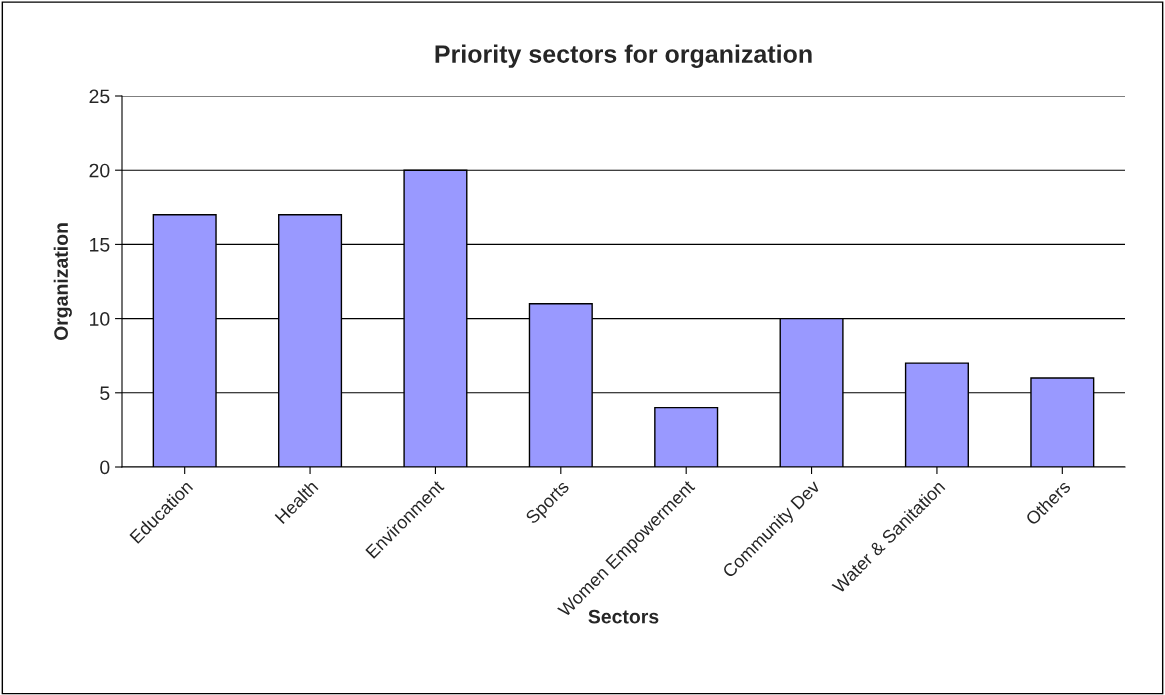 The height and width of the screenshot is (695, 1165). I want to click on y-tick-label: 20, so click(99, 170).